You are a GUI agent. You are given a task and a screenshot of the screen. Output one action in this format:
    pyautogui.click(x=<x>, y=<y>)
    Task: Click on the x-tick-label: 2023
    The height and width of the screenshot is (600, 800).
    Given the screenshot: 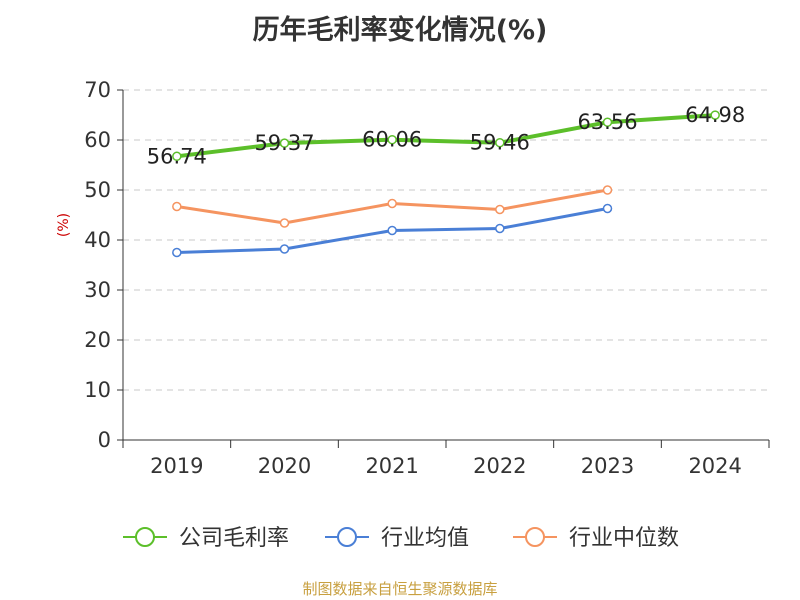 What is the action you would take?
    pyautogui.click(x=607, y=466)
    